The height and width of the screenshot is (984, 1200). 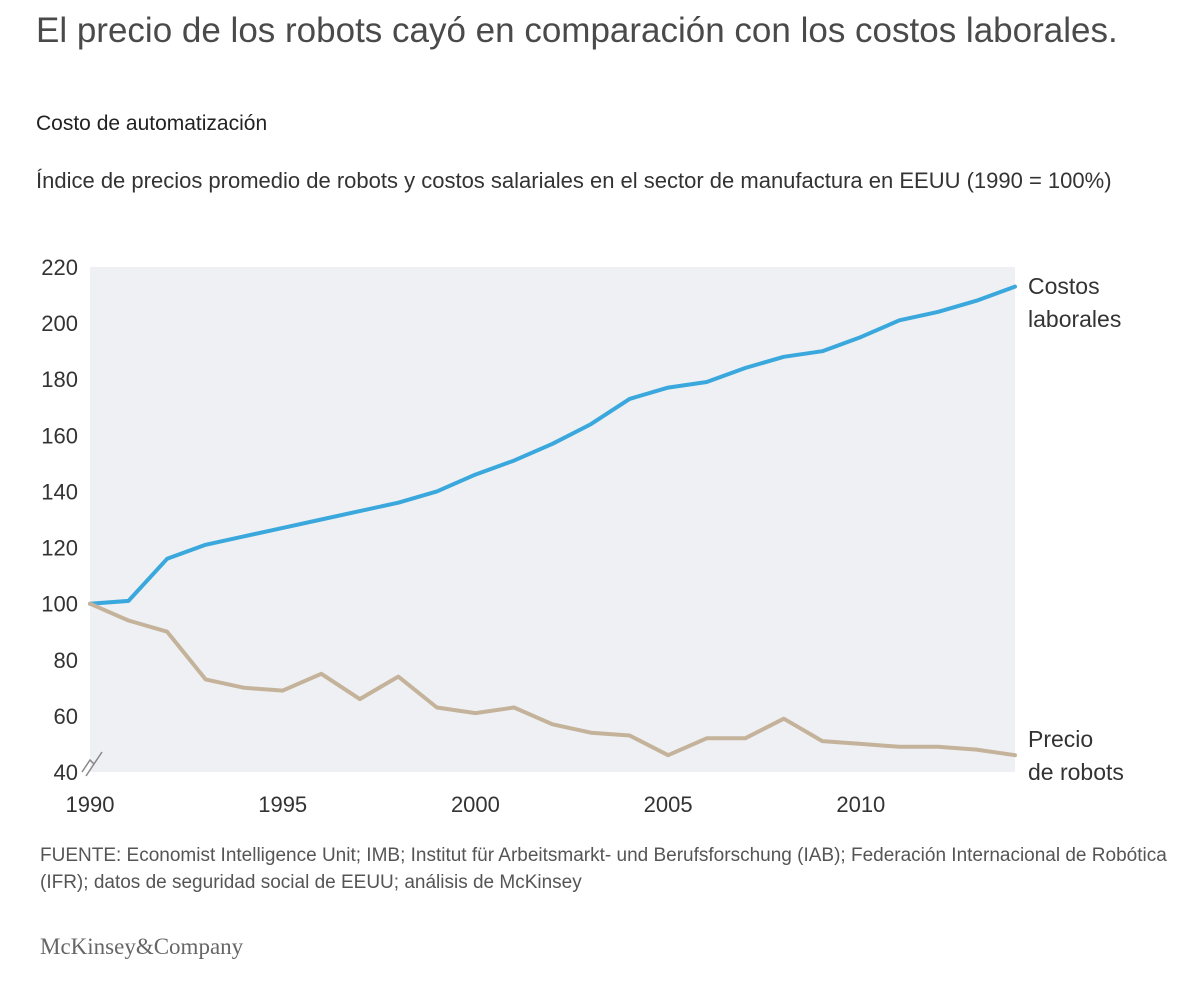 What do you see at coordinates (282, 804) in the screenshot?
I see `x-tick-label: 1995` at bounding box center [282, 804].